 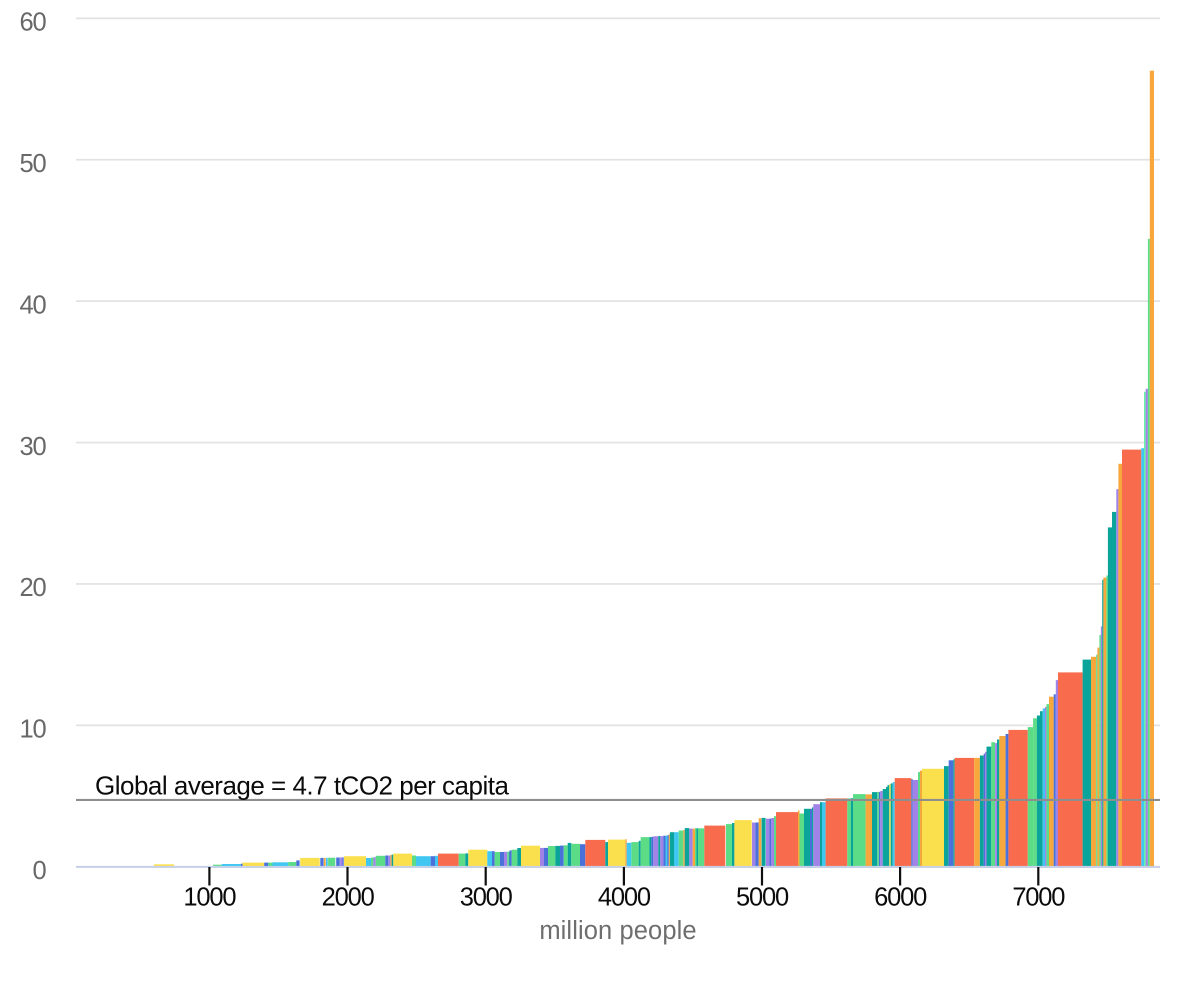 What do you see at coordinates (302, 785) in the screenshot?
I see `svg-text:Global average = 4.7 tCO2 per: Global average = 4.7 tCO2 per capita` at bounding box center [302, 785].